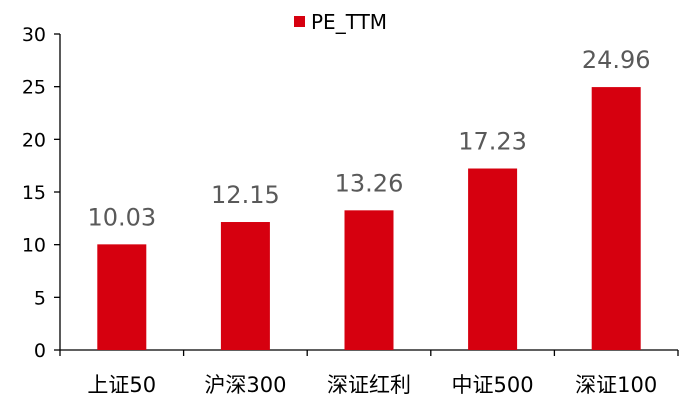 The width and height of the screenshot is (684, 408). Describe the element at coordinates (369, 385) in the screenshot. I see `x-tick-label: 深证红利` at that location.